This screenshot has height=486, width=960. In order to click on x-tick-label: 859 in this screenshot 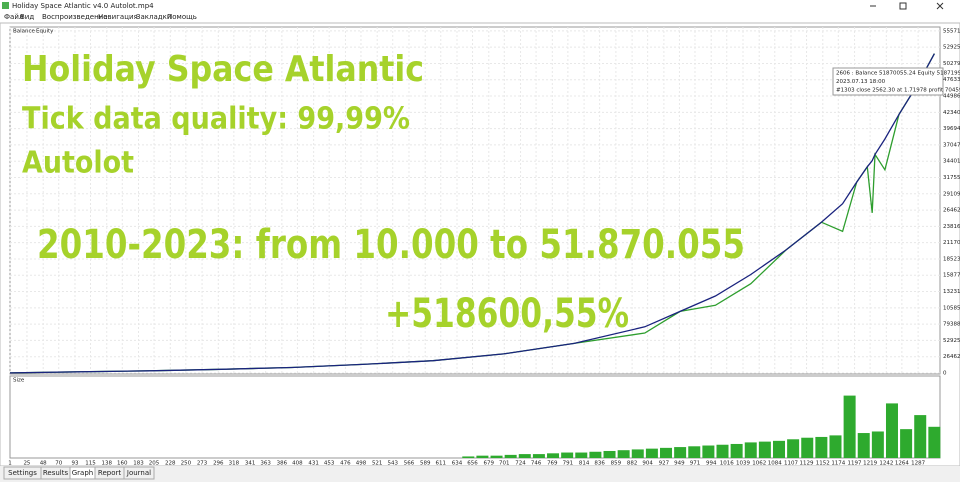, I will do `click(616, 464)`.